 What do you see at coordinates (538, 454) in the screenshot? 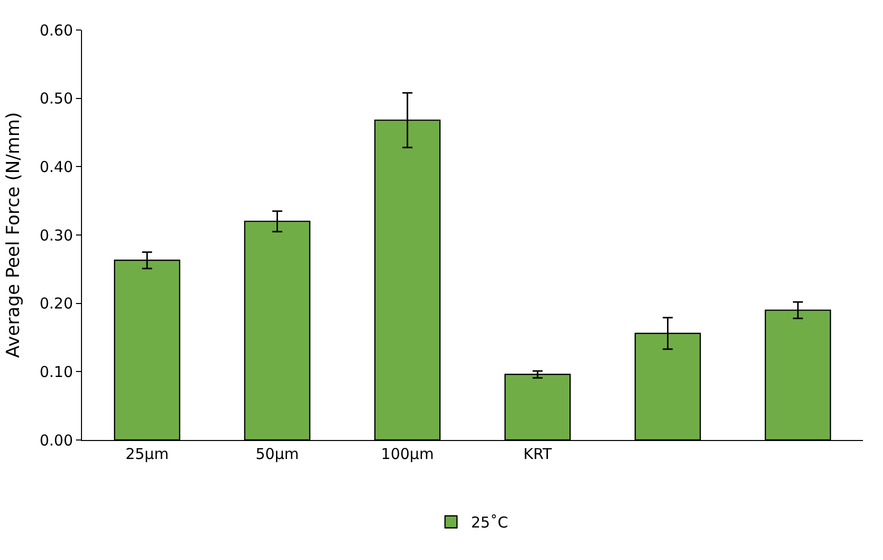
I see `x-tick-label: KRT` at bounding box center [538, 454].